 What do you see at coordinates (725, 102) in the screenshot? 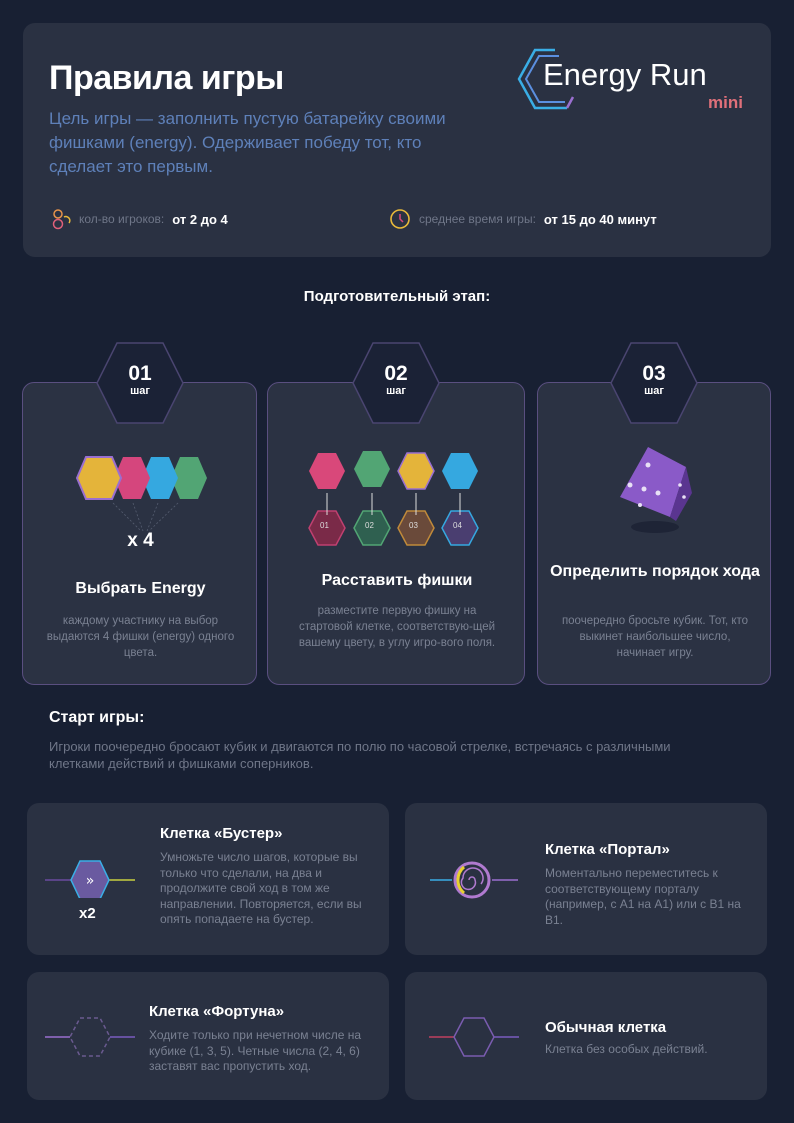
I see `logo-suffix: mini` at bounding box center [725, 102].